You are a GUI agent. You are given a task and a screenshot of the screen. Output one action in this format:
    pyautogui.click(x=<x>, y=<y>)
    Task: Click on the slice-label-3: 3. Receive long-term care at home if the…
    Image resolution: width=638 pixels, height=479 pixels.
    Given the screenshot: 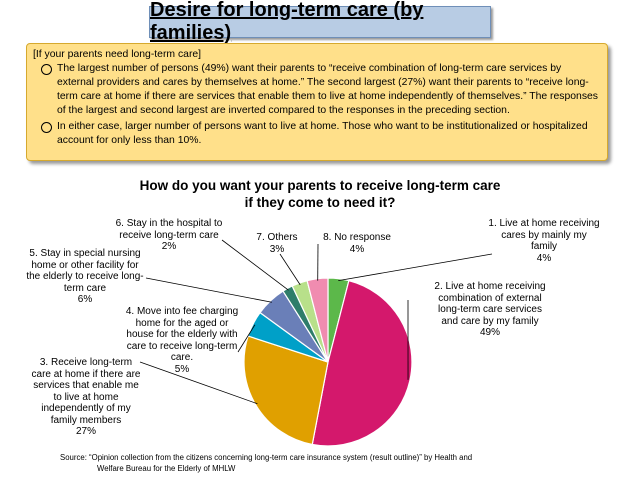 What is the action you would take?
    pyautogui.click(x=86, y=397)
    